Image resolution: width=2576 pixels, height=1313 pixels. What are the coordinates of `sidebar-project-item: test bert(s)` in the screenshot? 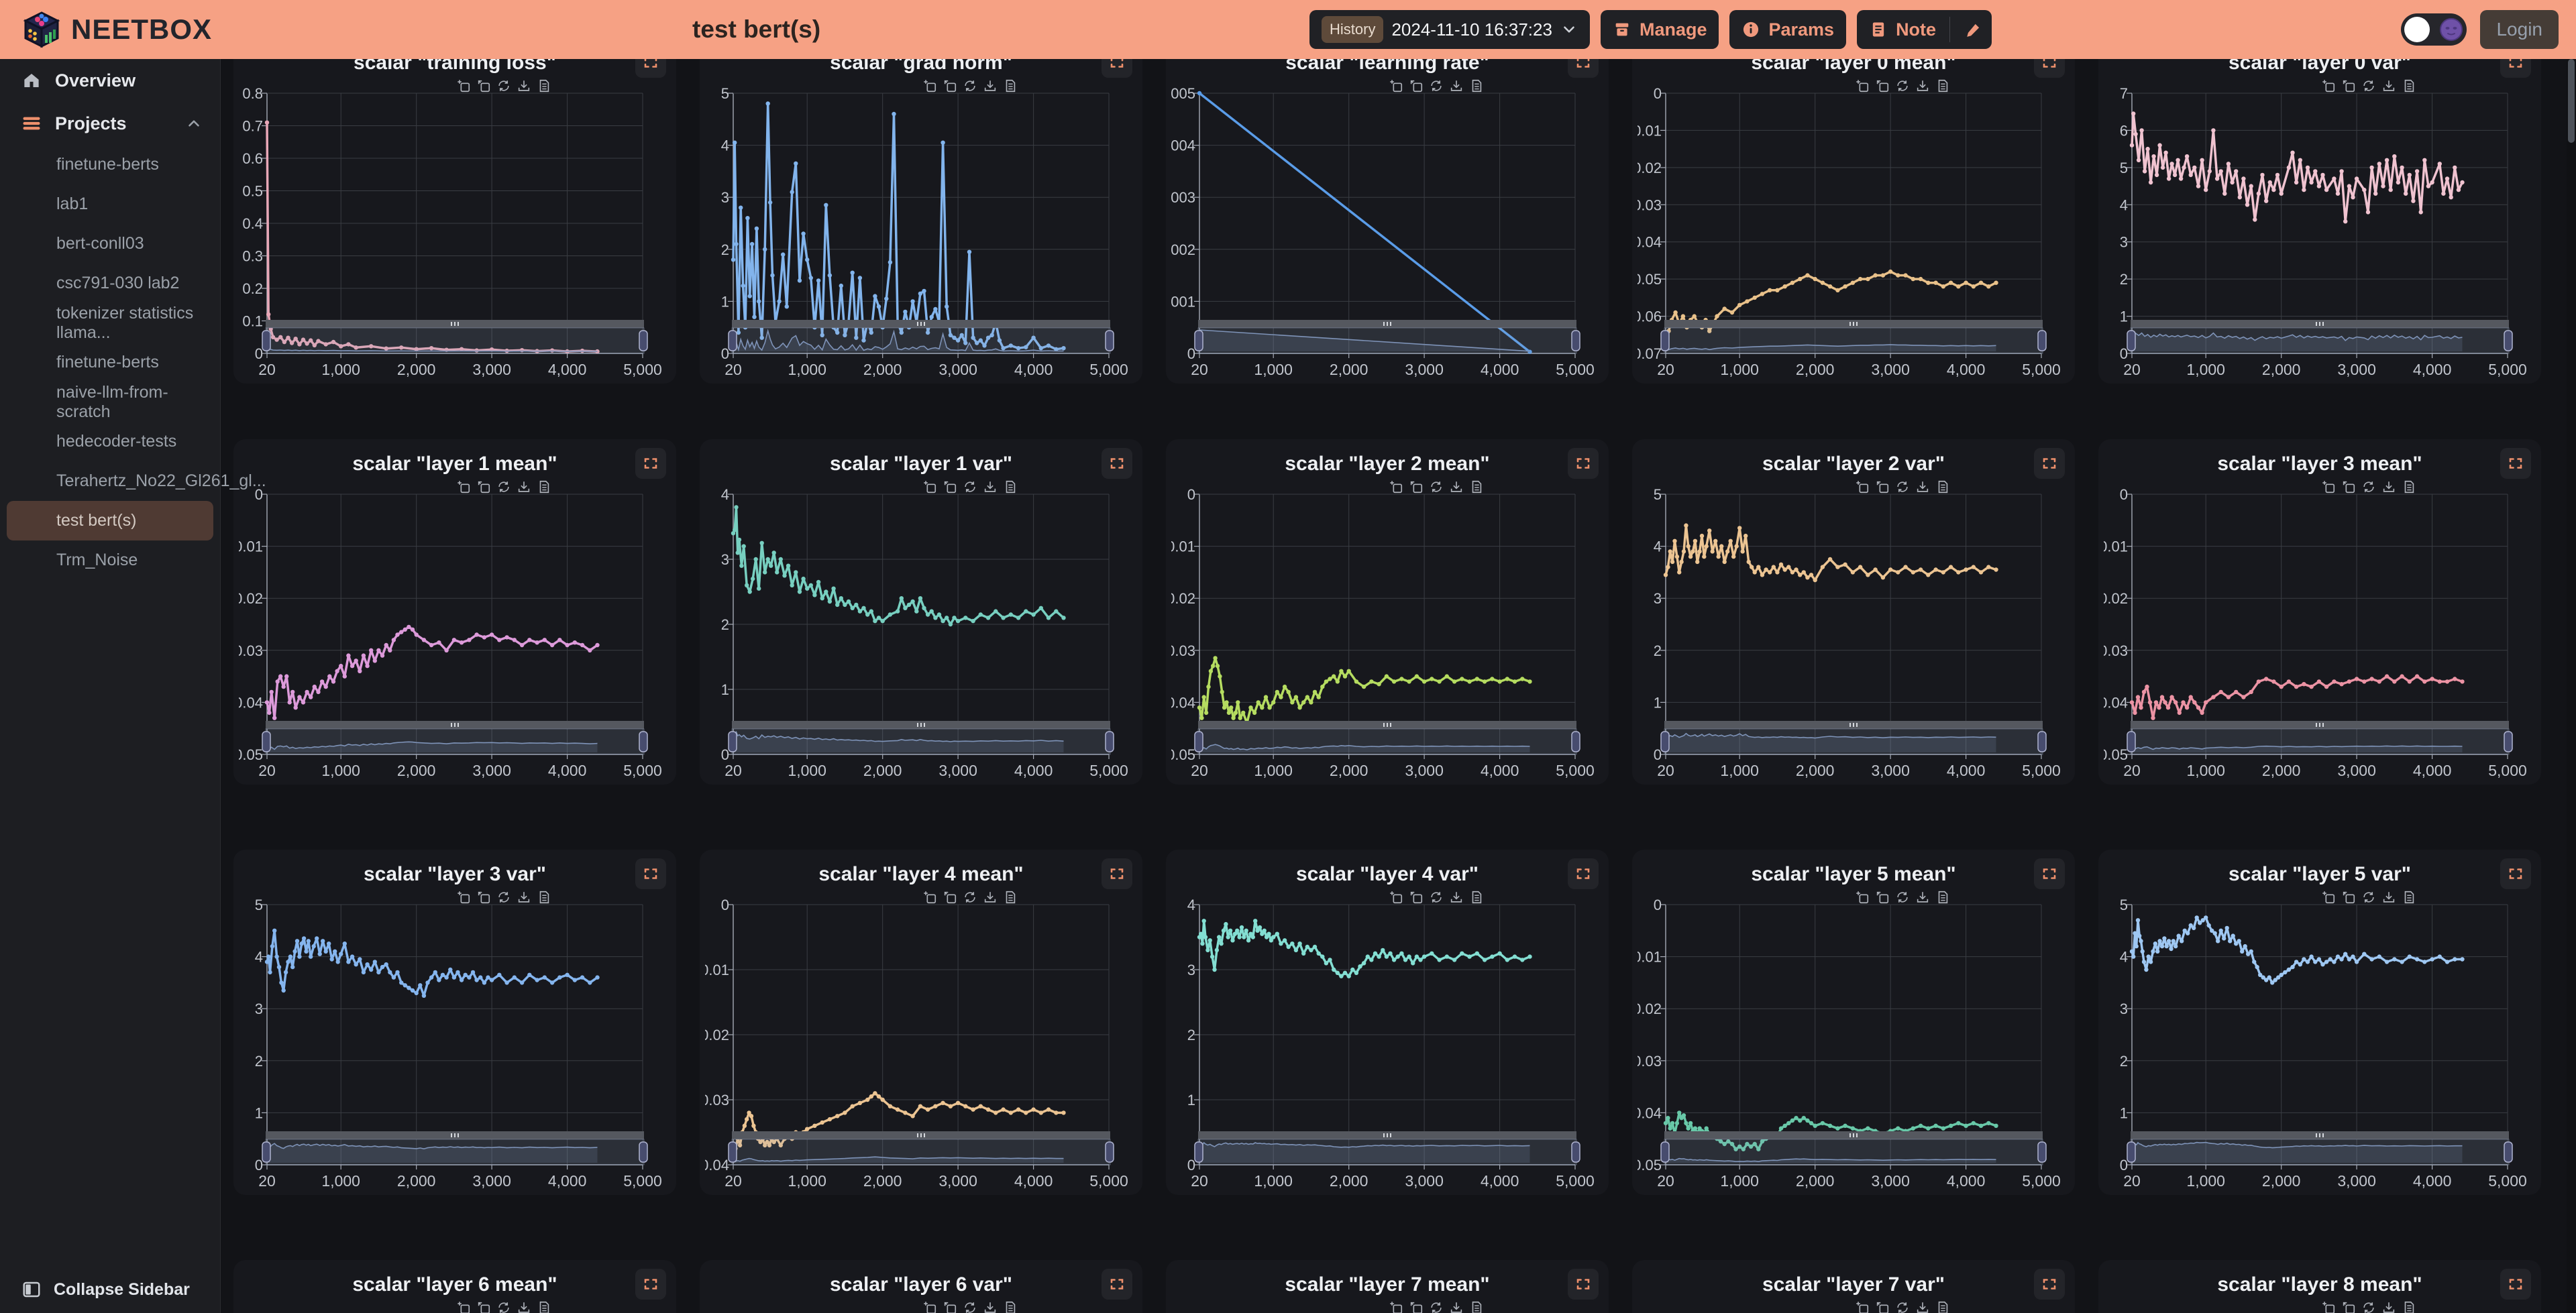 It's located at (110, 520).